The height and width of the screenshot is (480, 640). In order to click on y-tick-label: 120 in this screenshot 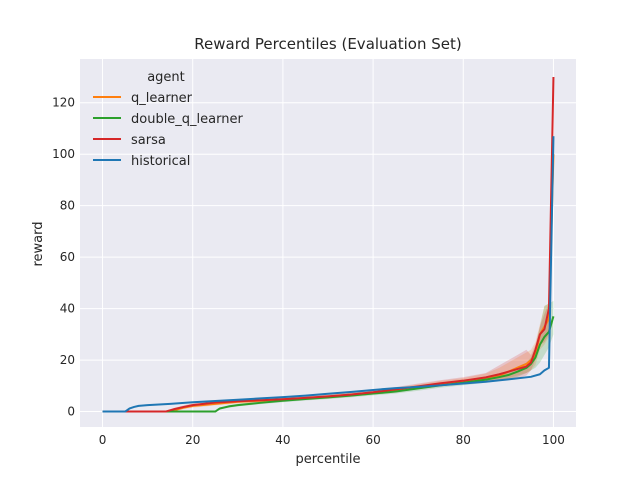, I will do `click(63, 103)`.